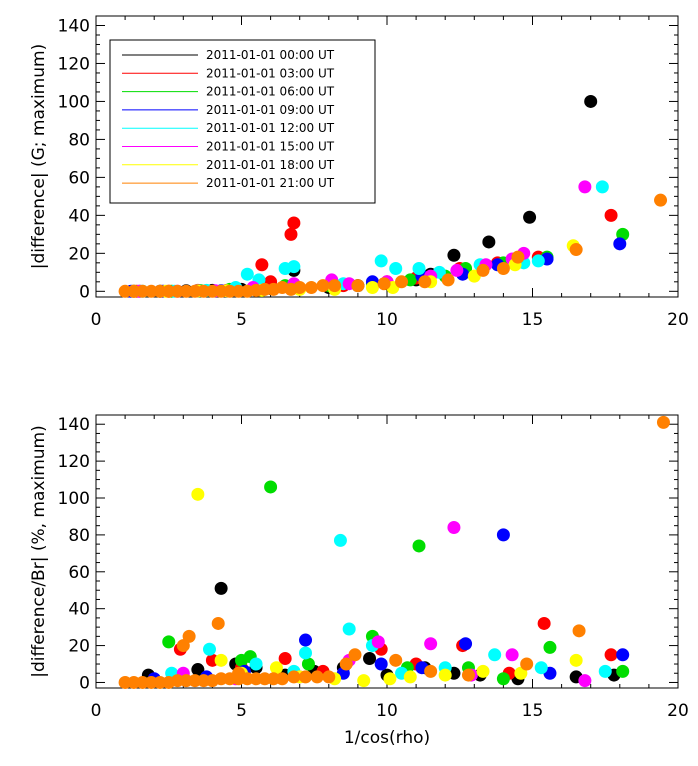 The image size is (698, 766). What do you see at coordinates (387, 320) in the screenshot?
I see `x-tick-label: 10` at bounding box center [387, 320].